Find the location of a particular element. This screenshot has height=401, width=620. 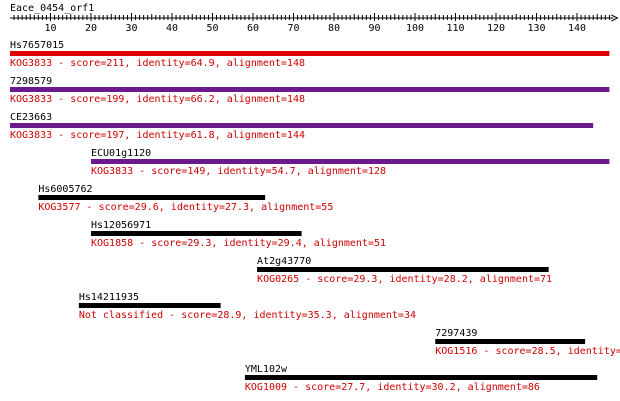

axis-tick-label: 120 is located at coordinates (496, 28).